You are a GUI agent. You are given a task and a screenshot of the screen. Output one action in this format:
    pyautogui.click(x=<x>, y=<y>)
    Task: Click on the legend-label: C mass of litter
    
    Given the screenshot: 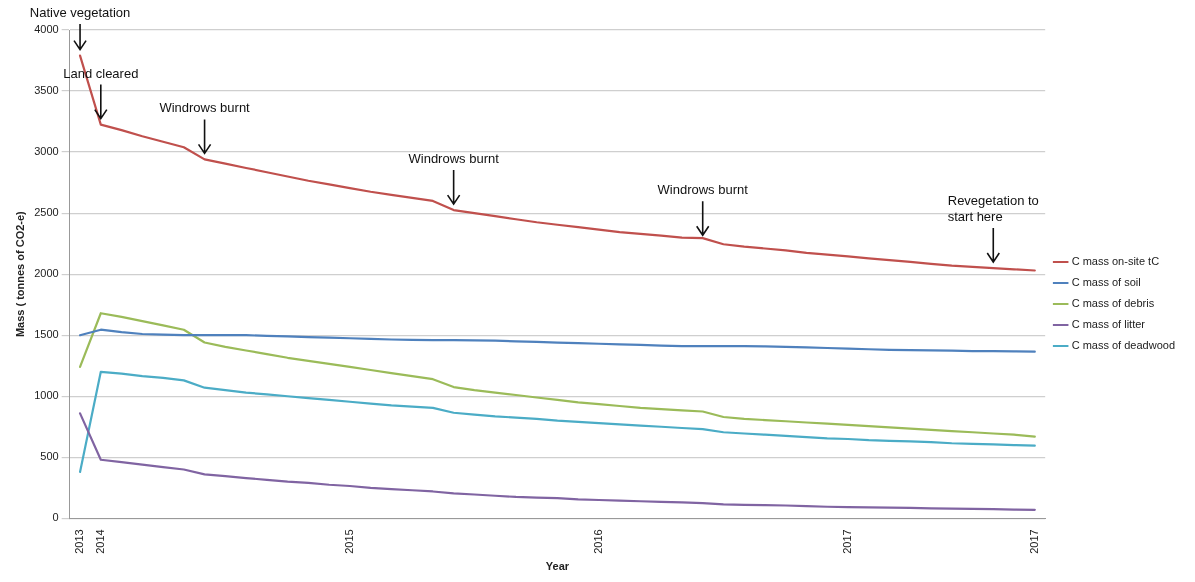 What is the action you would take?
    pyautogui.click(x=1108, y=324)
    